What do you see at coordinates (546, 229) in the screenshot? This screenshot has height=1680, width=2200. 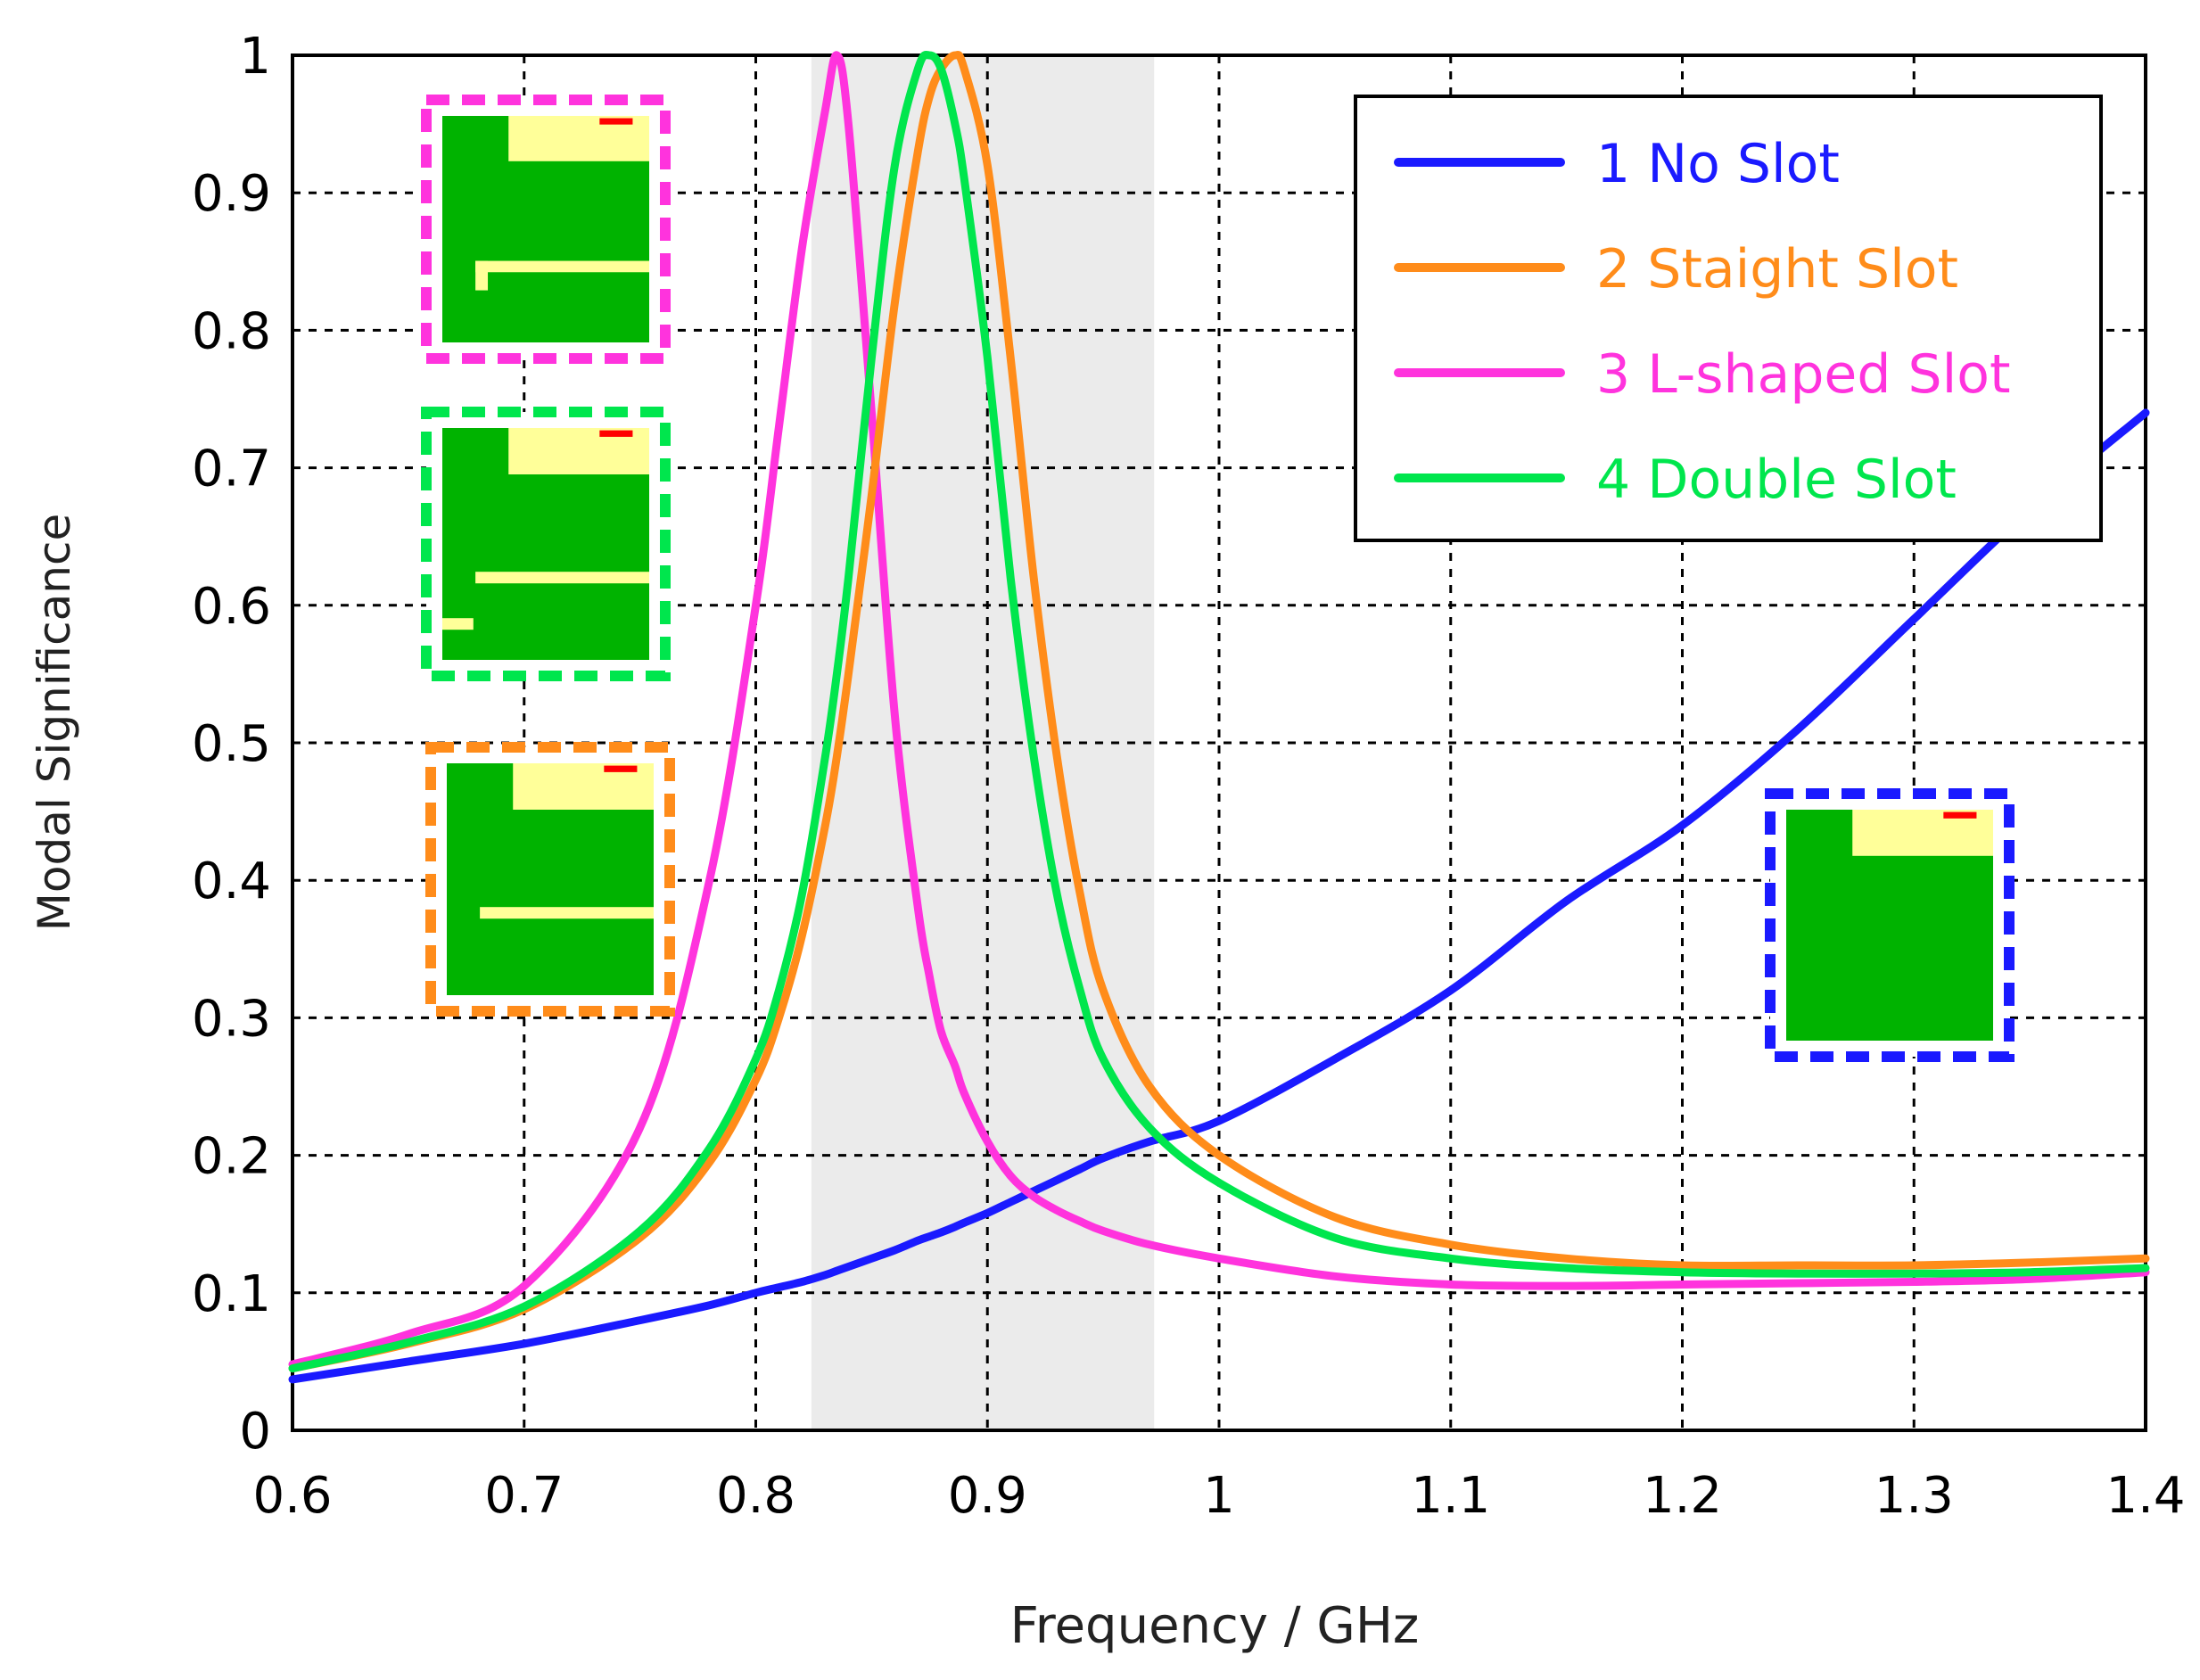 I see `l-shaped-slot-inset` at bounding box center [546, 229].